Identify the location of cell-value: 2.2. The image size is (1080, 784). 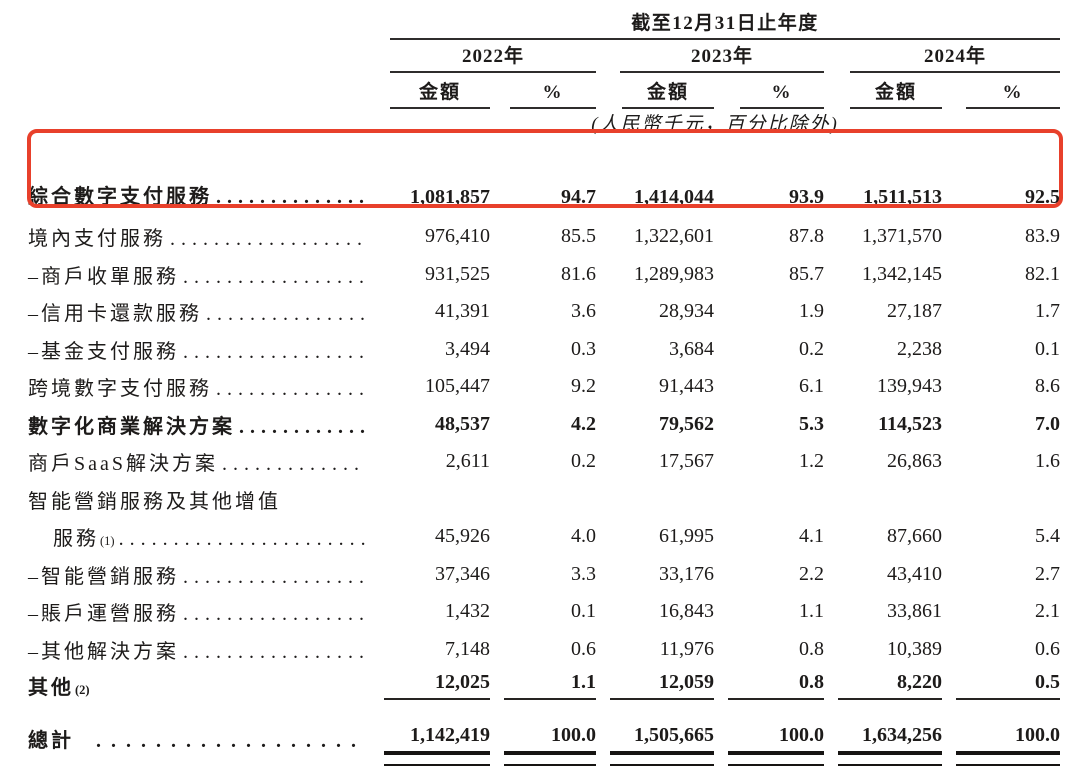
(811, 573).